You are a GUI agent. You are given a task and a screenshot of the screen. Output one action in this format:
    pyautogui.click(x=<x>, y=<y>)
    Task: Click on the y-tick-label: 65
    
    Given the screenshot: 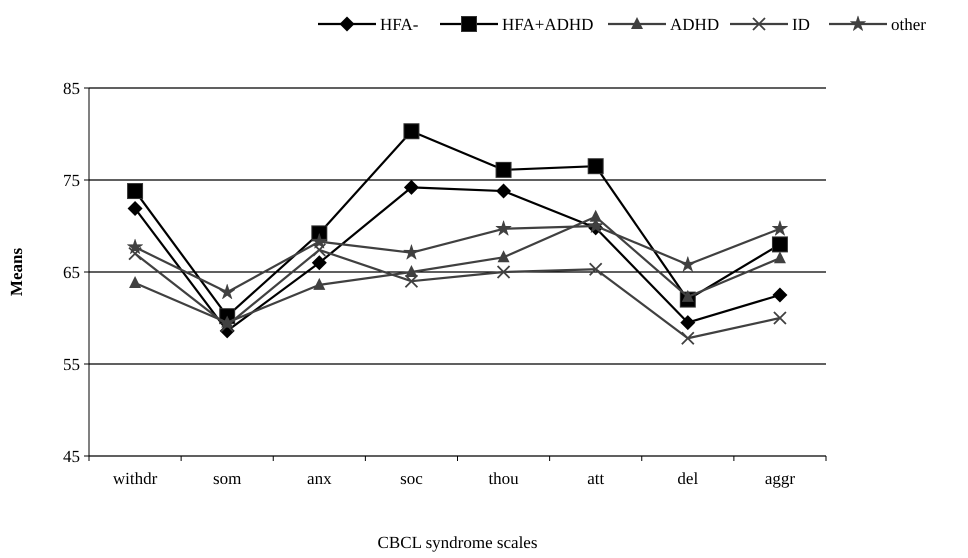 What is the action you would take?
    pyautogui.click(x=71, y=272)
    